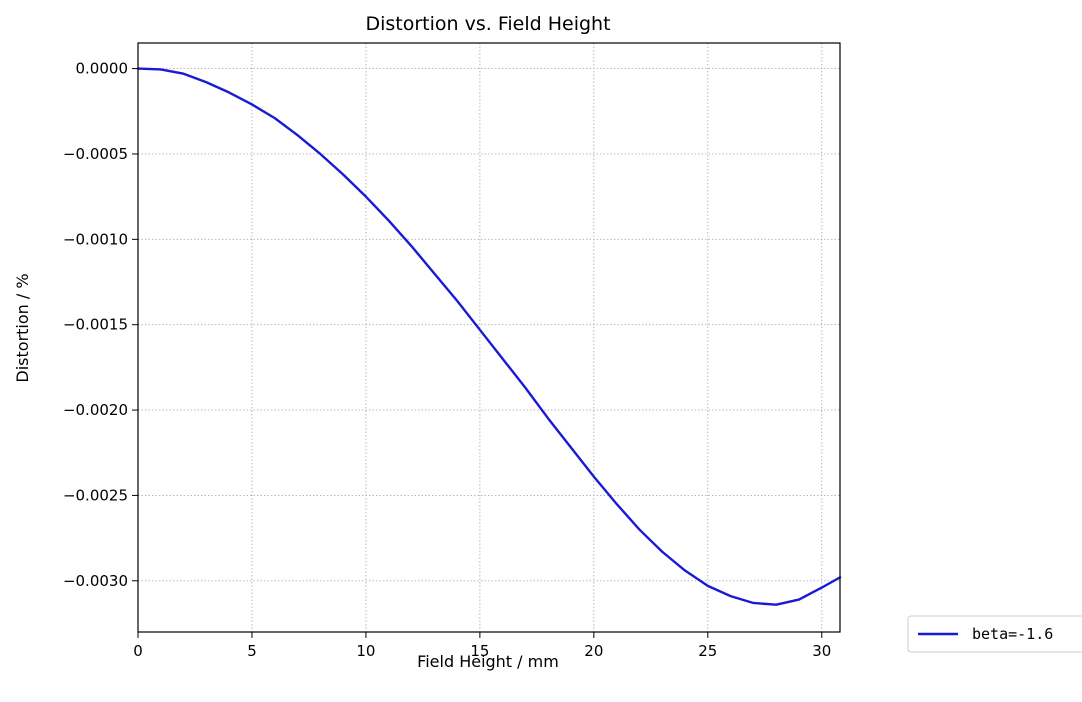 This screenshot has width=1082, height=702. I want to click on legend: beta=-1.6, so click(994, 634).